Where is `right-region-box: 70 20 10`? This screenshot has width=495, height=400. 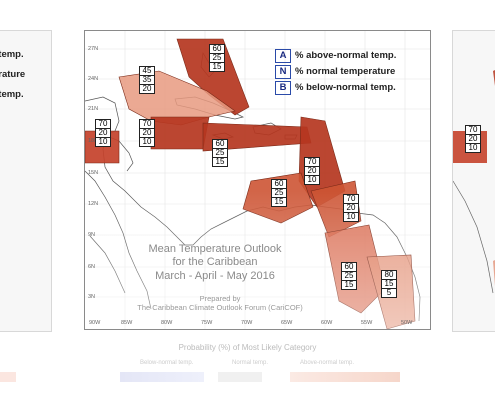
right-region-box: 70 20 10 is located at coordinates (473, 139).